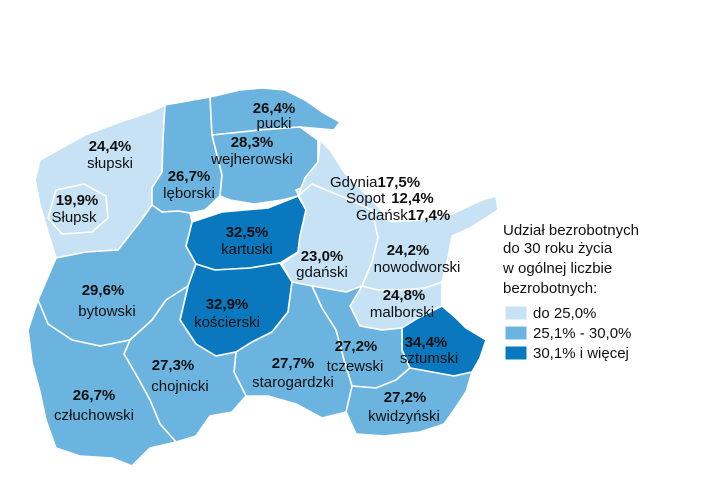 Image resolution: width=710 pixels, height=499 pixels. I want to click on value-pucki: 26,4%, so click(274, 108).